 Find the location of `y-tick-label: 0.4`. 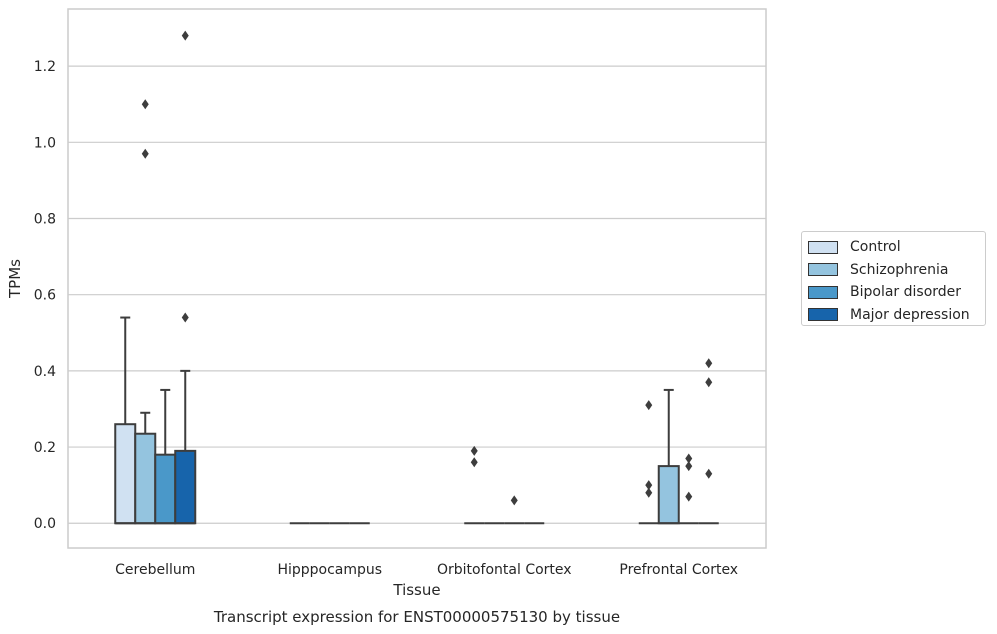

y-tick-label: 0.4 is located at coordinates (45, 372).